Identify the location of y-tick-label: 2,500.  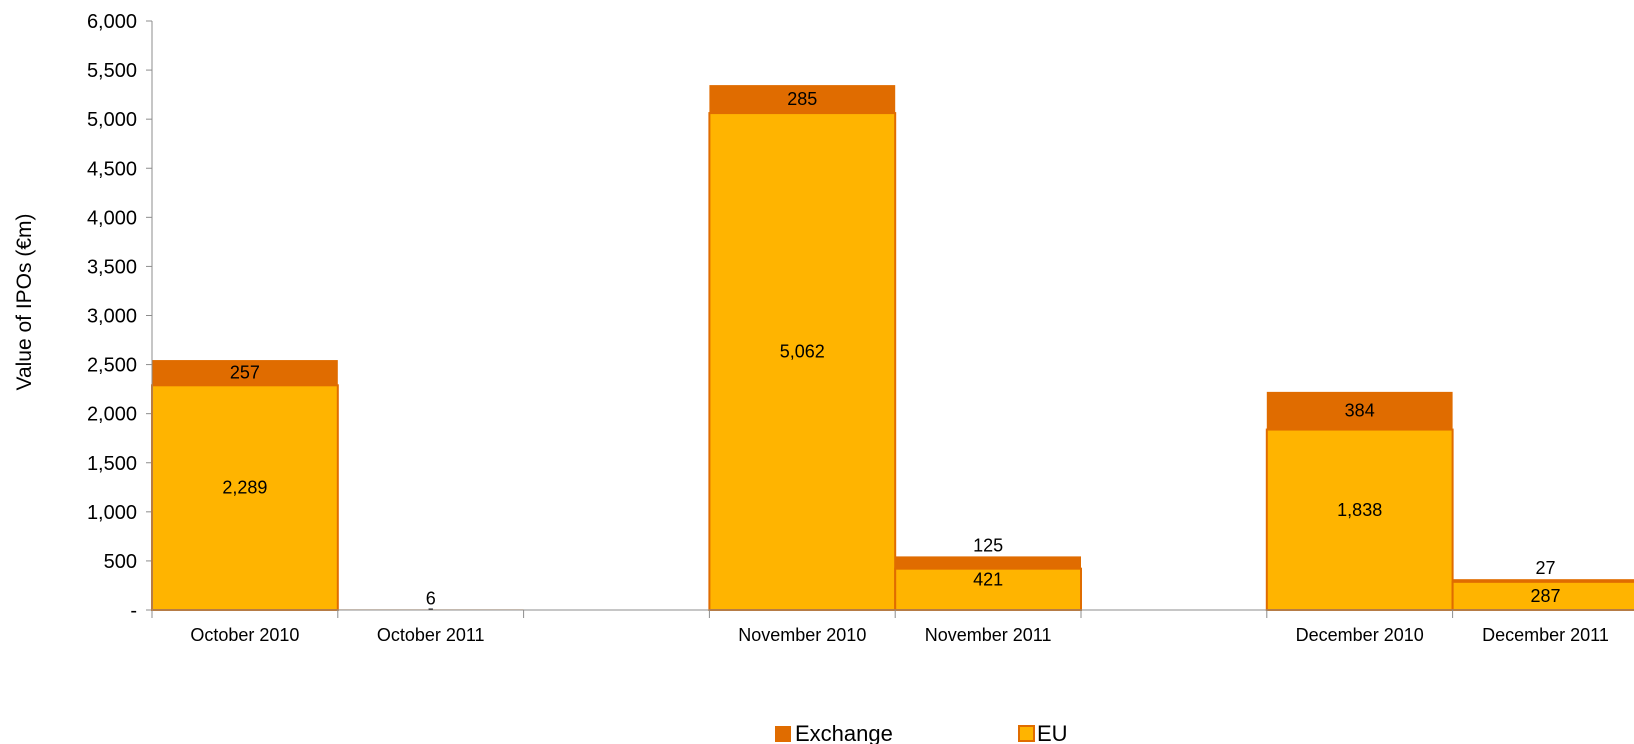
(112, 366).